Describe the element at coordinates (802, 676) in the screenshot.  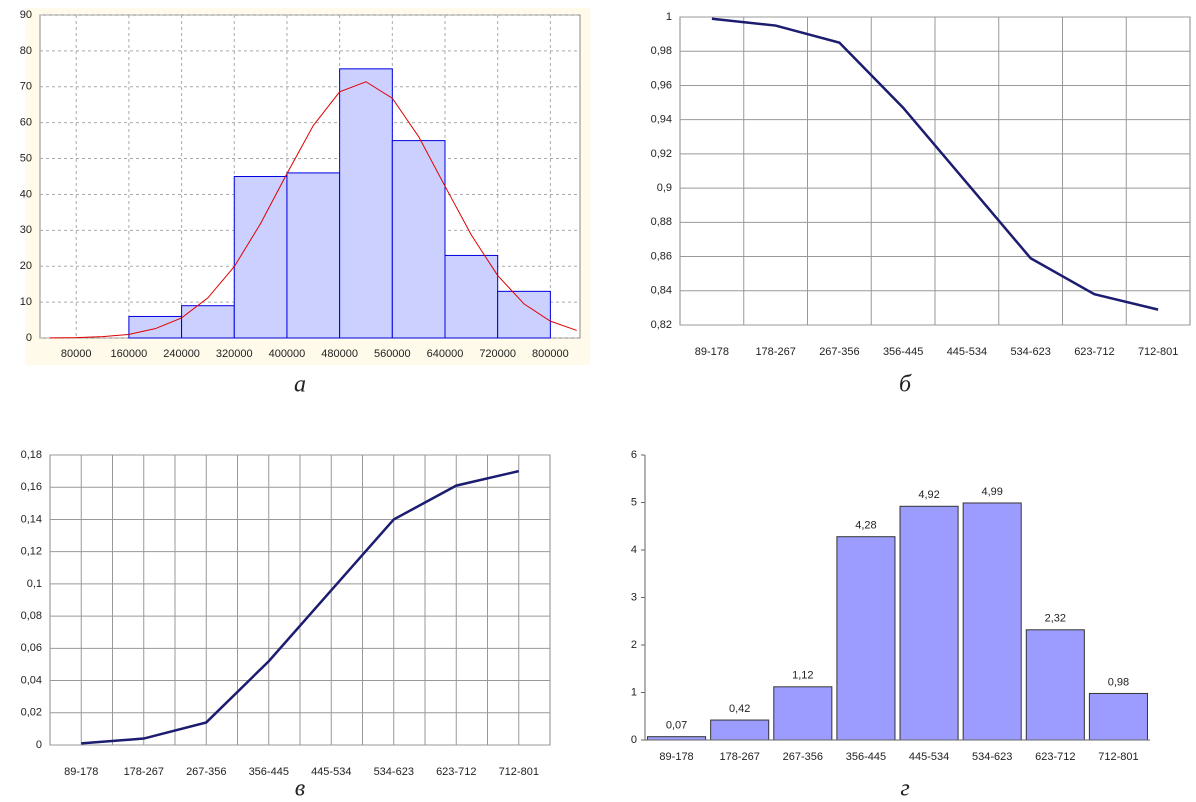
I see `data-label: 1,12` at that location.